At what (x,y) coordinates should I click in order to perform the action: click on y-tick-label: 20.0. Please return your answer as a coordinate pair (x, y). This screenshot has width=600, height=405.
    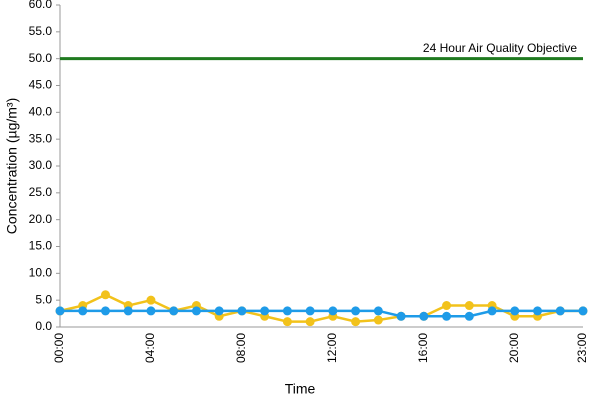
    Looking at the image, I should click on (41, 219).